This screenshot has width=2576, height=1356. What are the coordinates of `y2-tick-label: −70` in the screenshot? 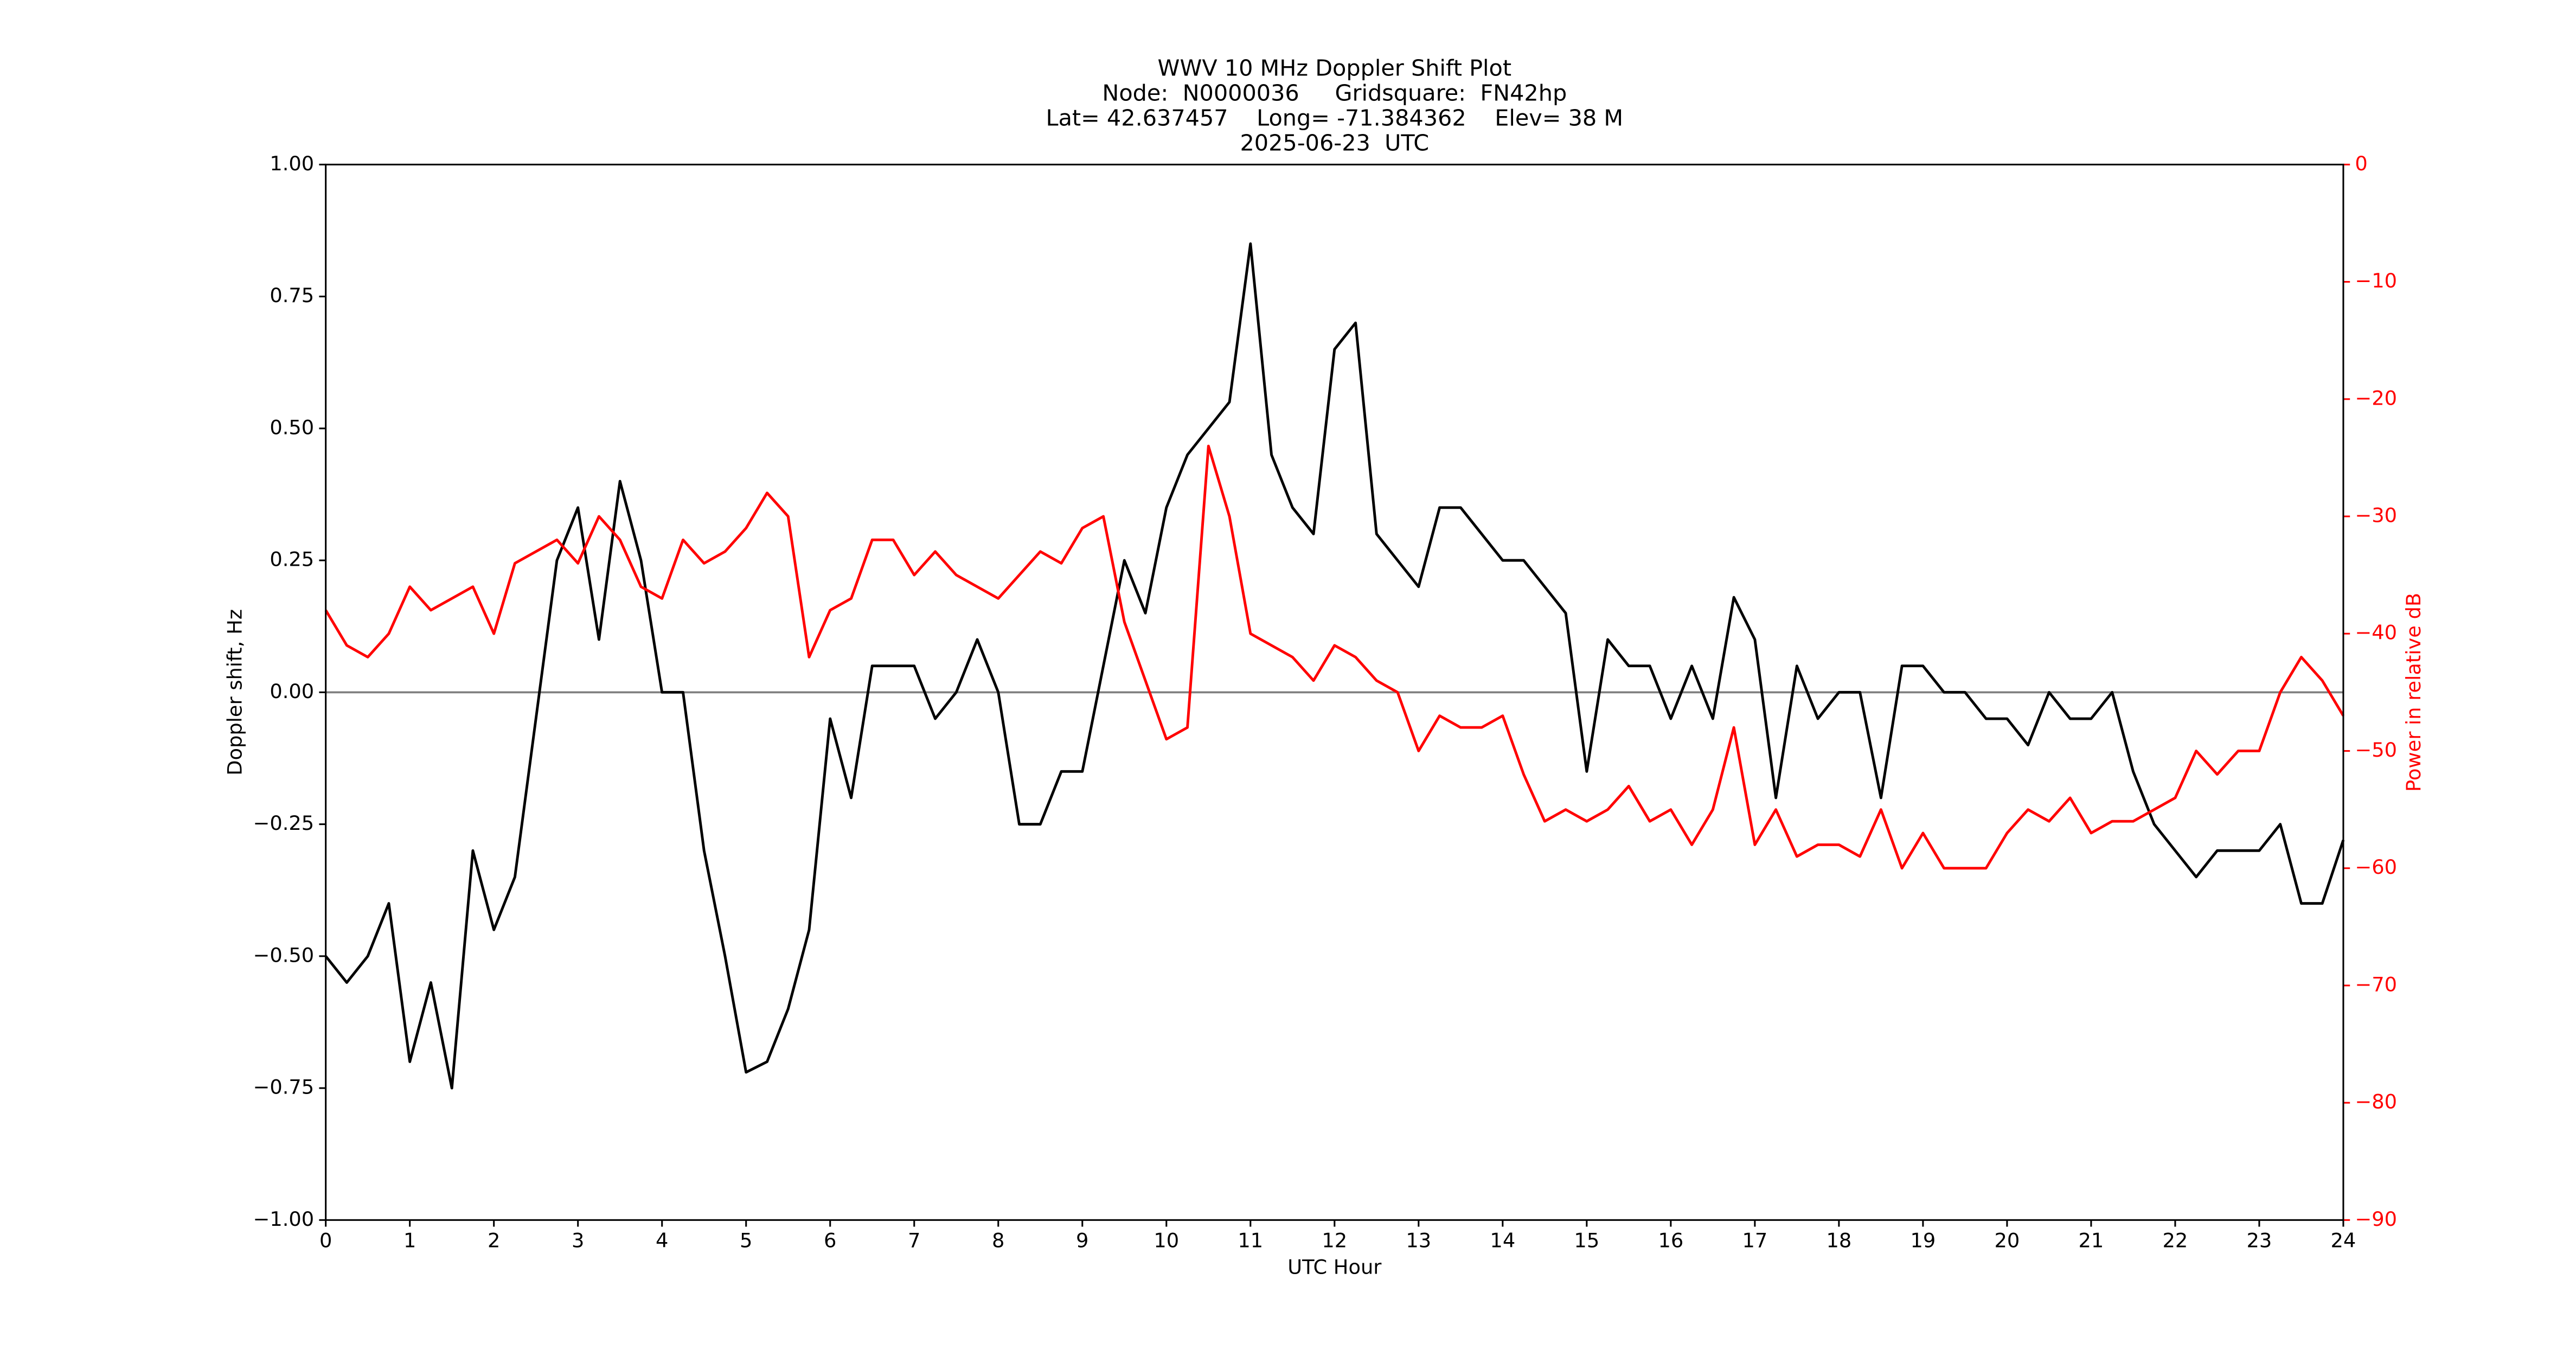 It's located at (2376, 984).